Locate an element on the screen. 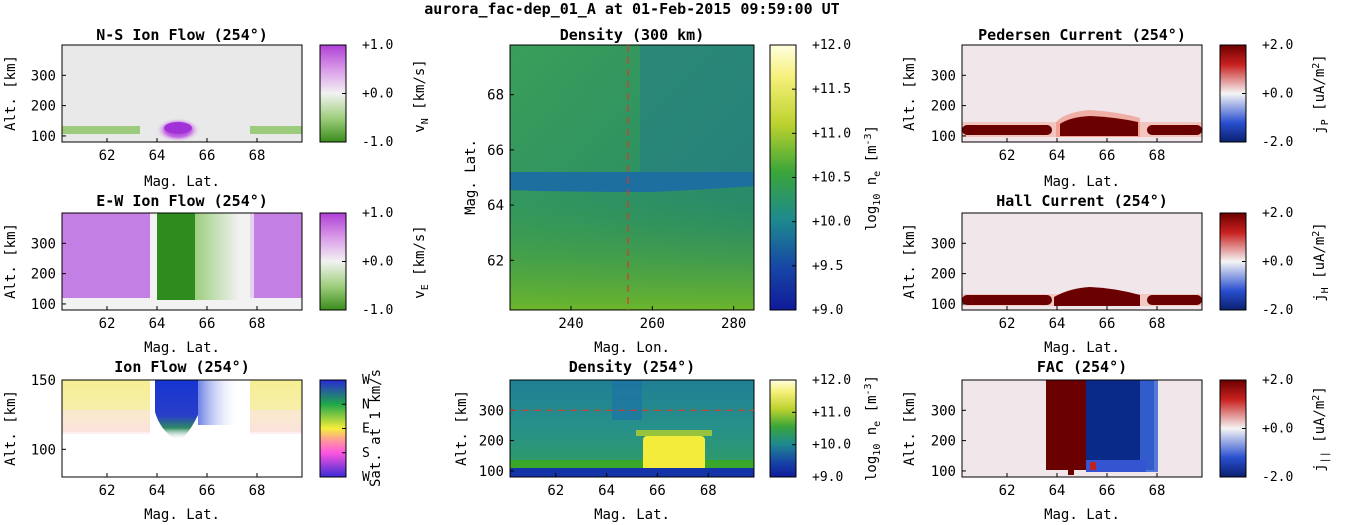 The width and height of the screenshot is (1350, 525). panel-title: Hall Current (254°) is located at coordinates (1082, 201).